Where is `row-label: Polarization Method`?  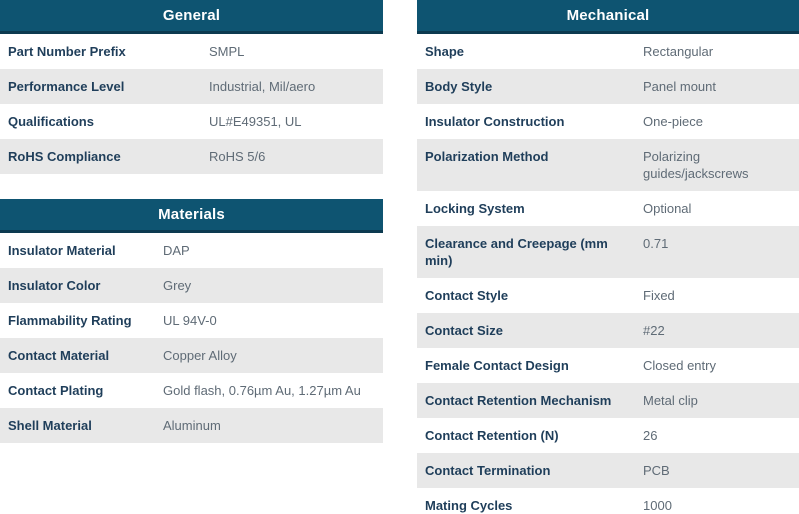 row-label: Polarization Method is located at coordinates (487, 156).